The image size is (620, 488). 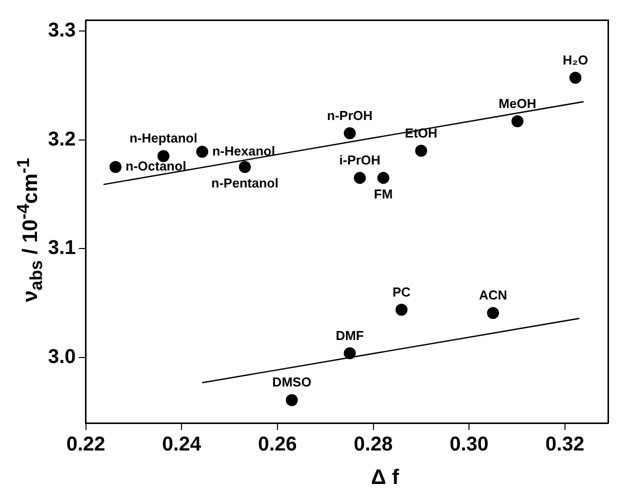 I want to click on annotation: n-PrOH, so click(x=350, y=115).